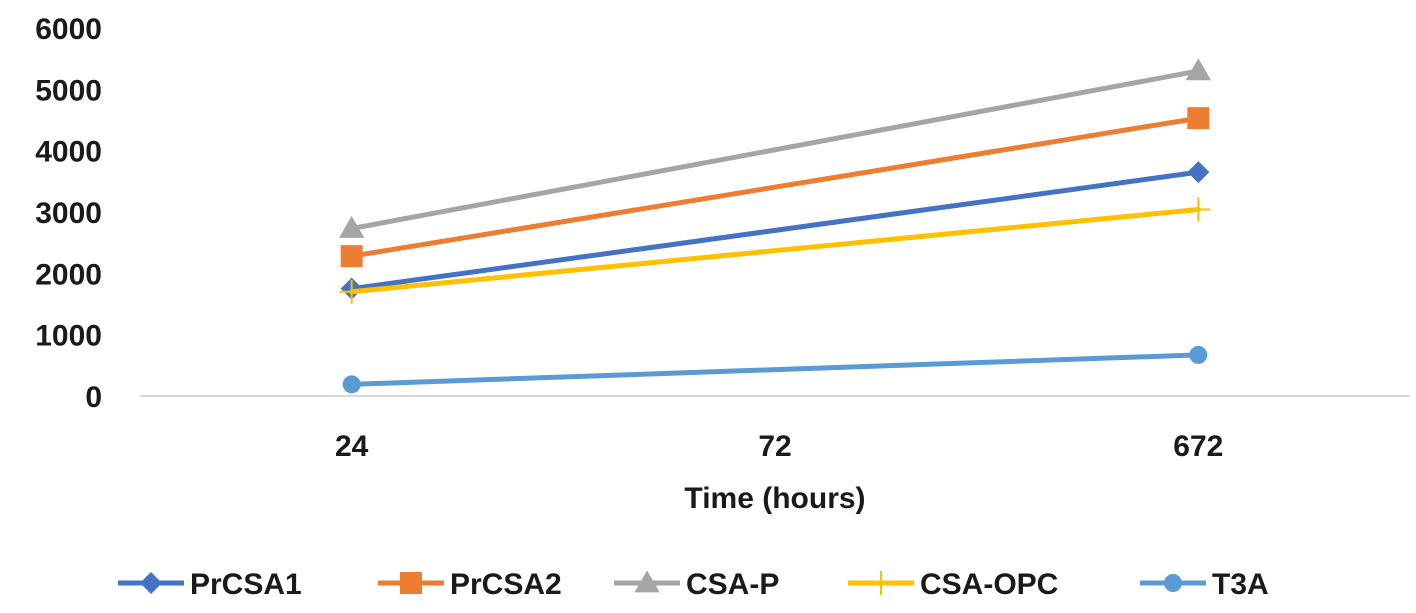 The height and width of the screenshot is (613, 1416). Describe the element at coordinates (68, 29) in the screenshot. I see `y-tick-label: 6000` at that location.